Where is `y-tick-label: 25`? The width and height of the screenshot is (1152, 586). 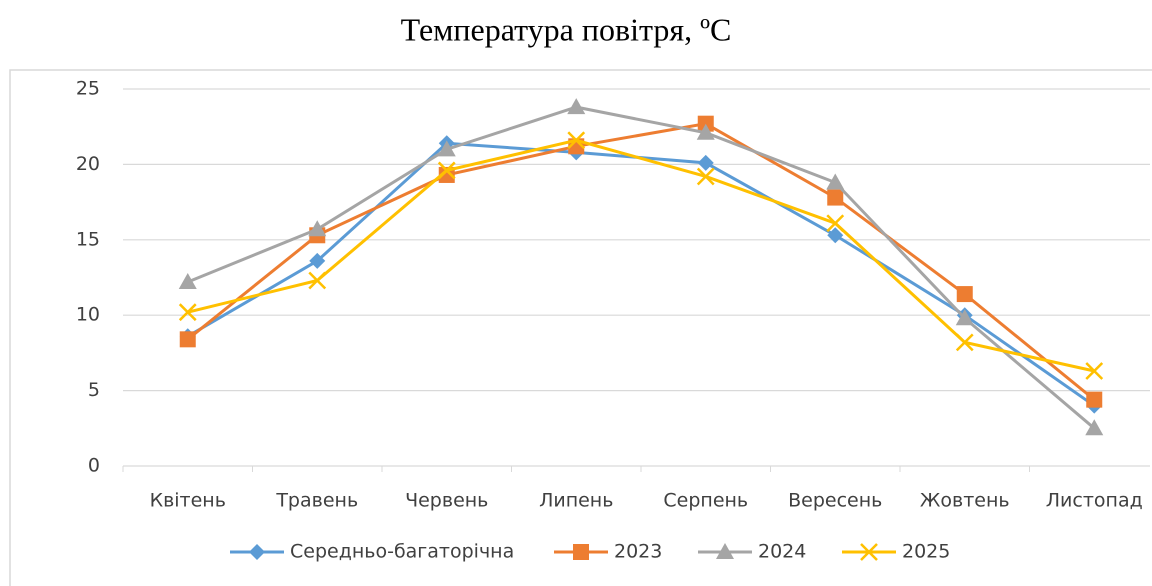 y-tick-label: 25 is located at coordinates (88, 89).